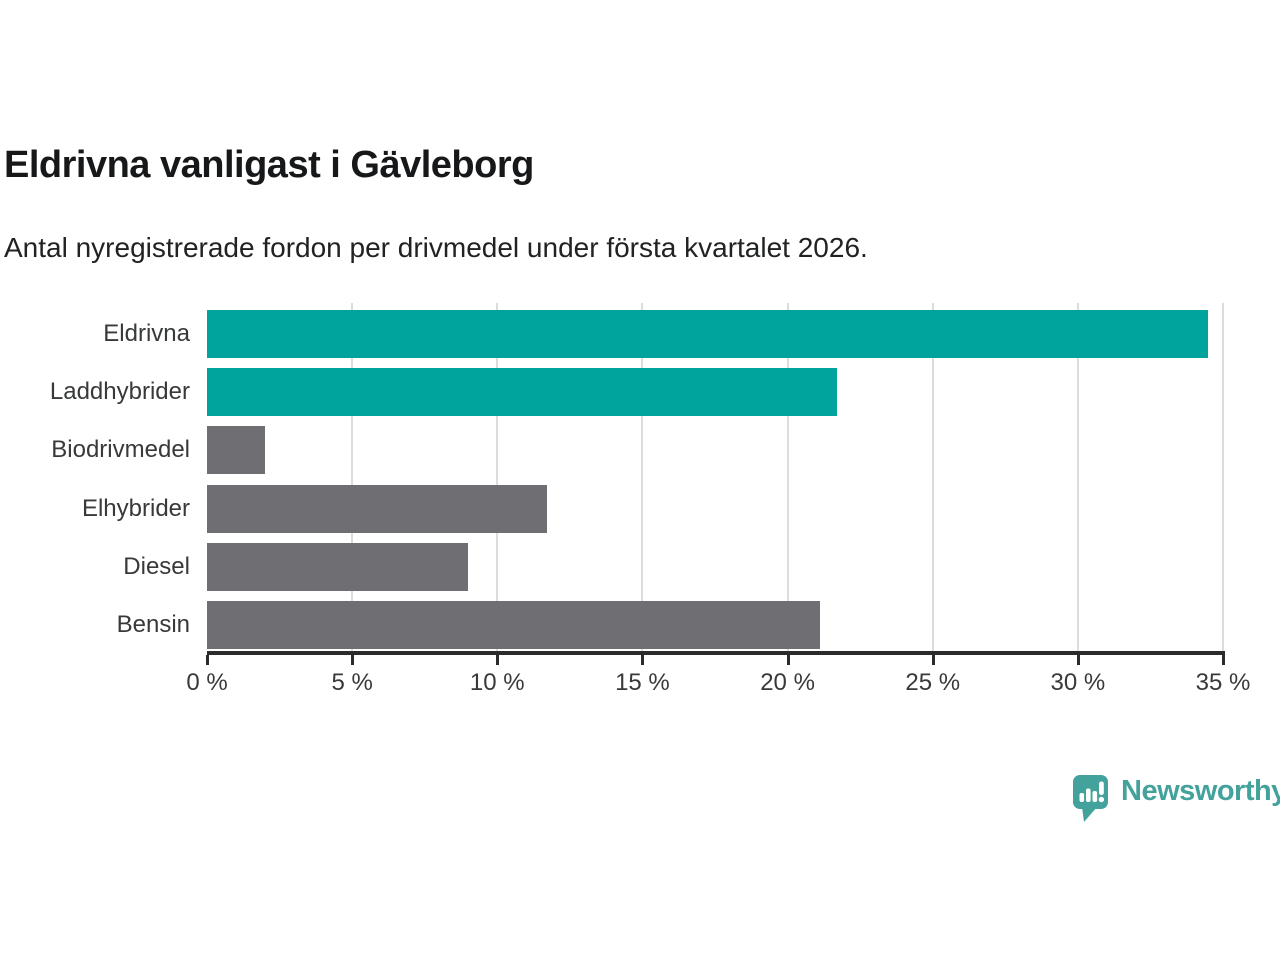  Describe the element at coordinates (1090, 798) in the screenshot. I see `newsworthy-icon` at that location.